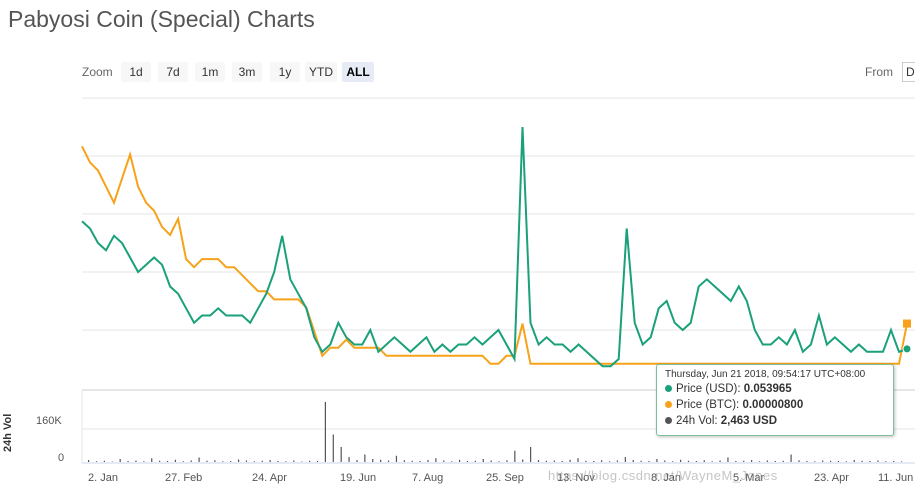 This screenshot has height=496, width=915. Describe the element at coordinates (210, 72) in the screenshot. I see `zoom-1m-button: 1m` at that location.